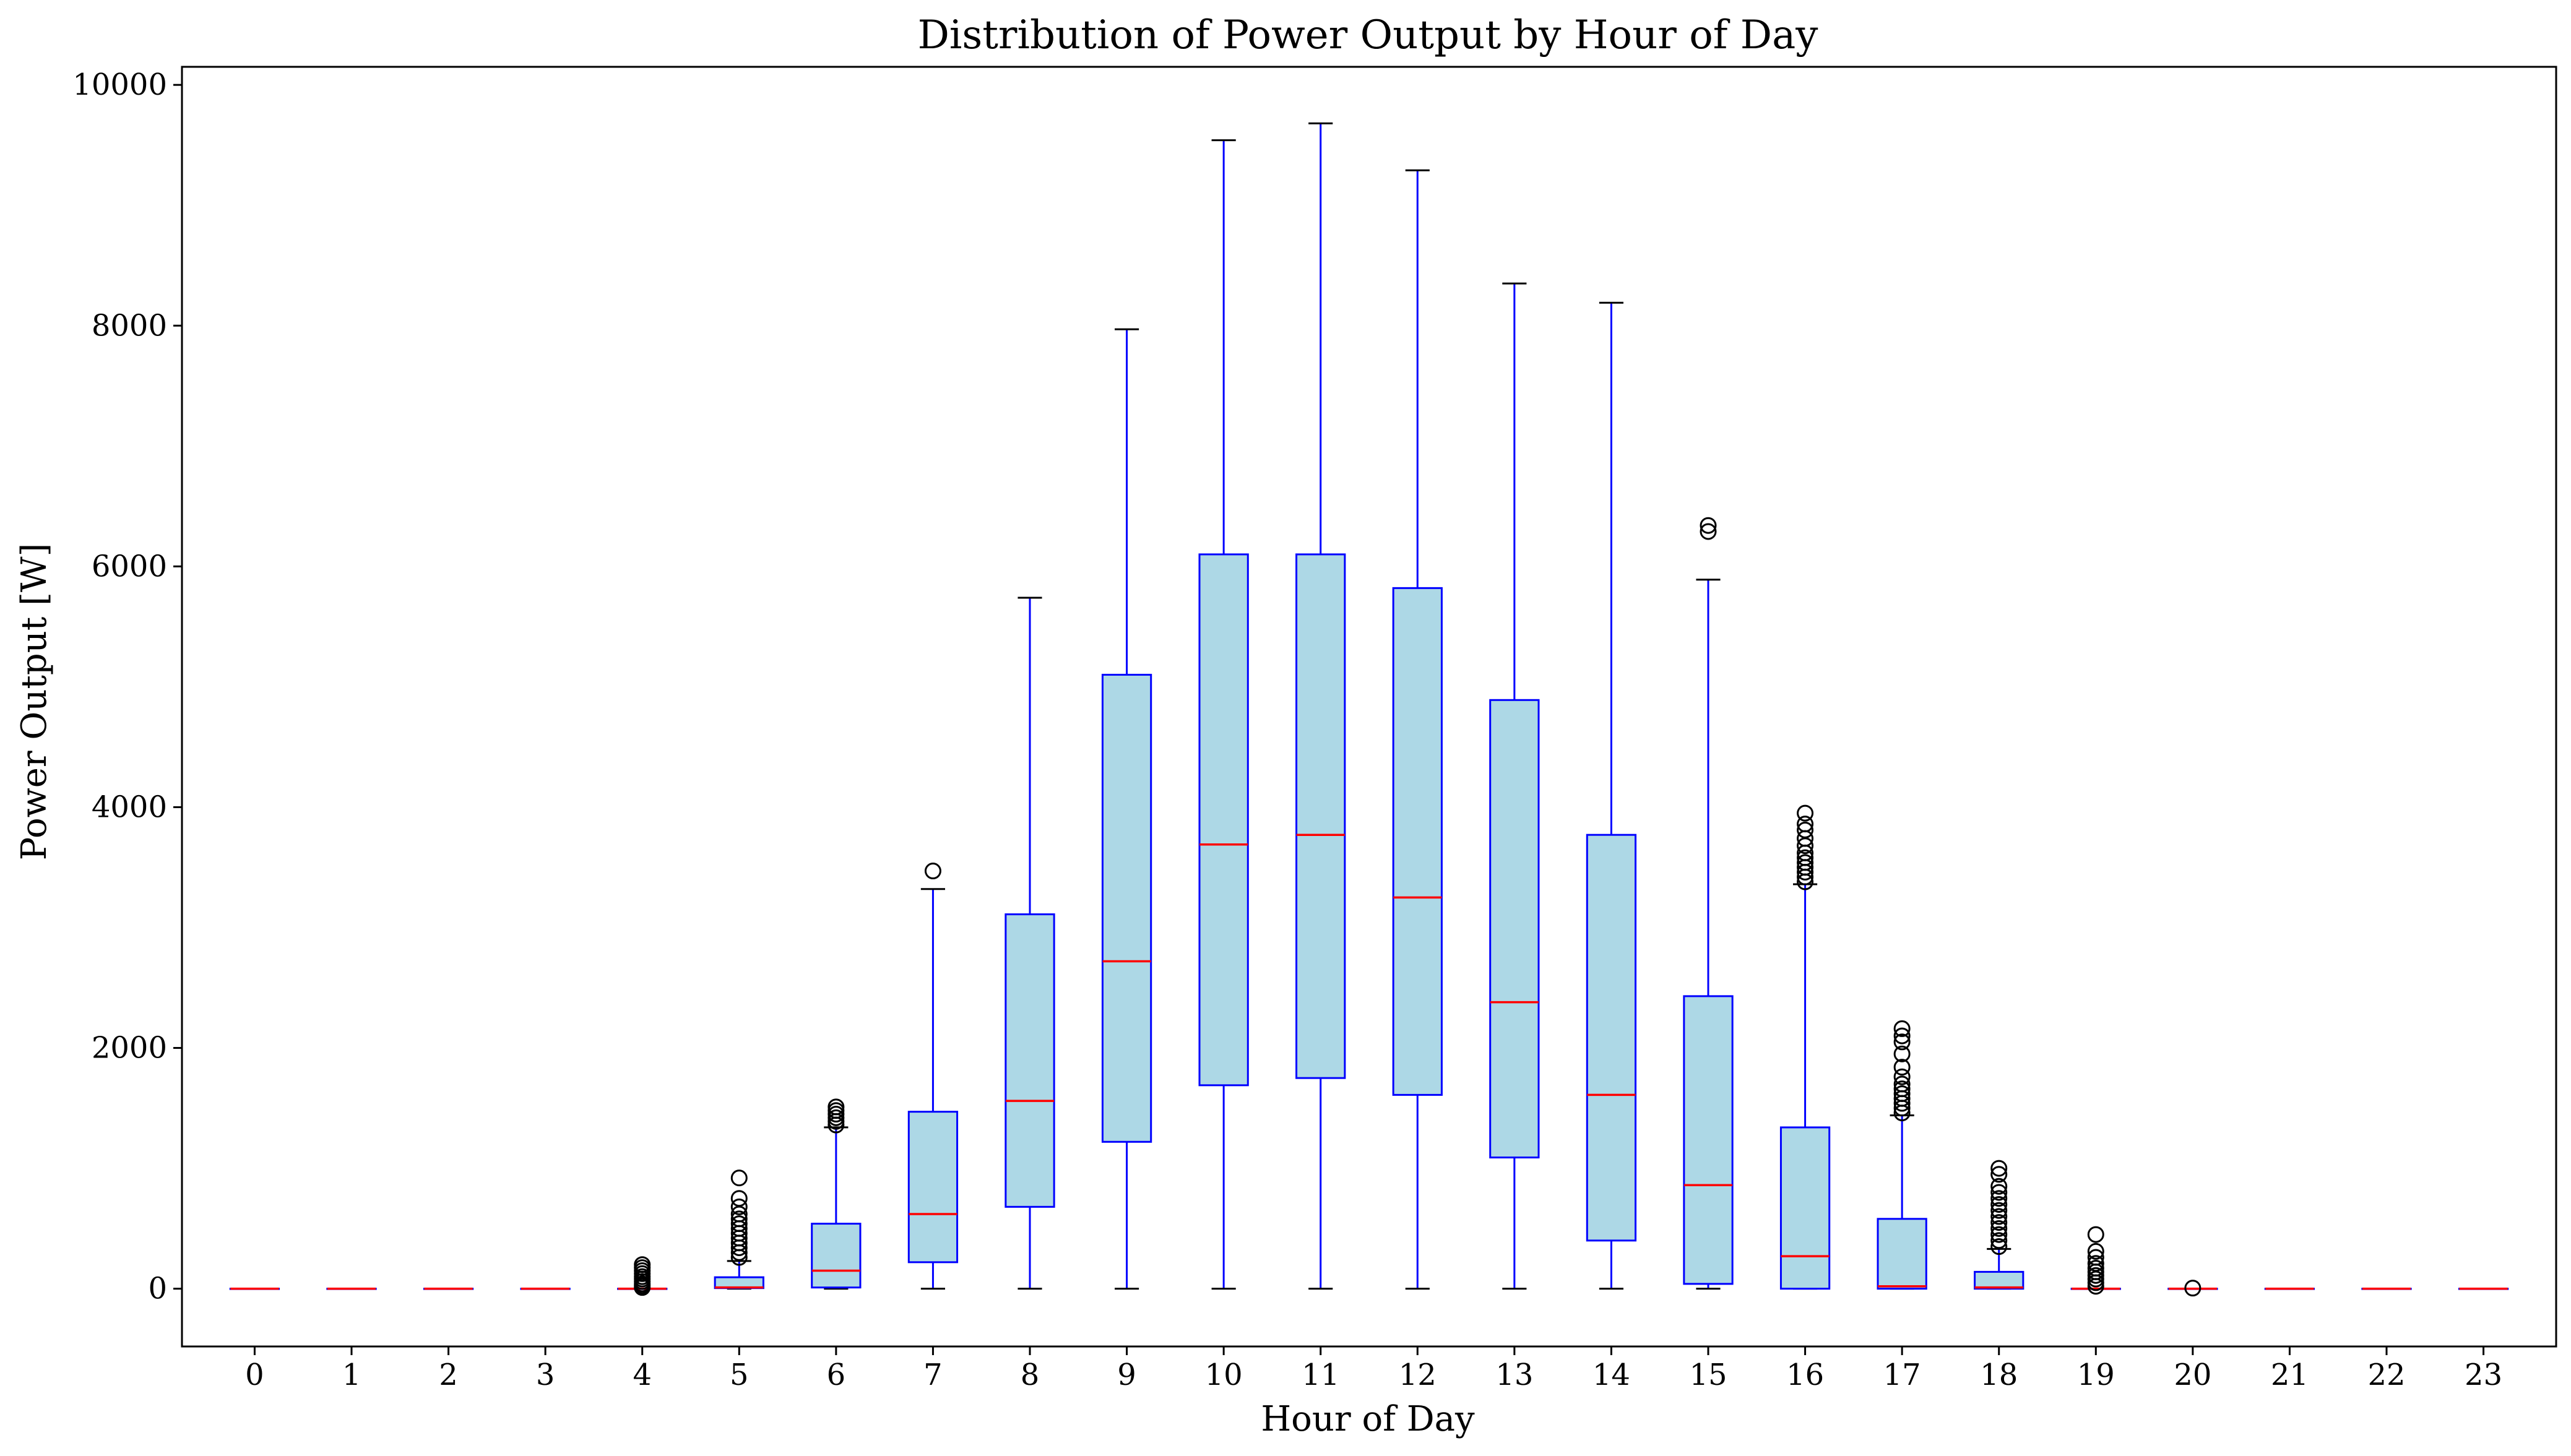  I want to click on y-axis: 0 2000 4000 6000 8000 10000, so click(127, 686).